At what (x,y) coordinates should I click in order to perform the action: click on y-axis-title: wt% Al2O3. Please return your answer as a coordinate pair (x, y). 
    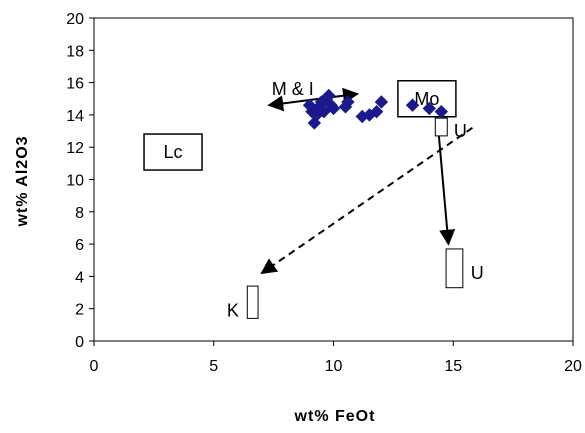
    Looking at the image, I should click on (22, 181).